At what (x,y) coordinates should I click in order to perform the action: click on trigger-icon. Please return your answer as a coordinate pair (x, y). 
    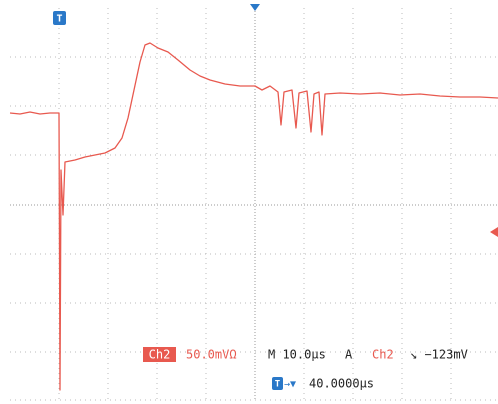
    Looking at the image, I should click on (277, 383).